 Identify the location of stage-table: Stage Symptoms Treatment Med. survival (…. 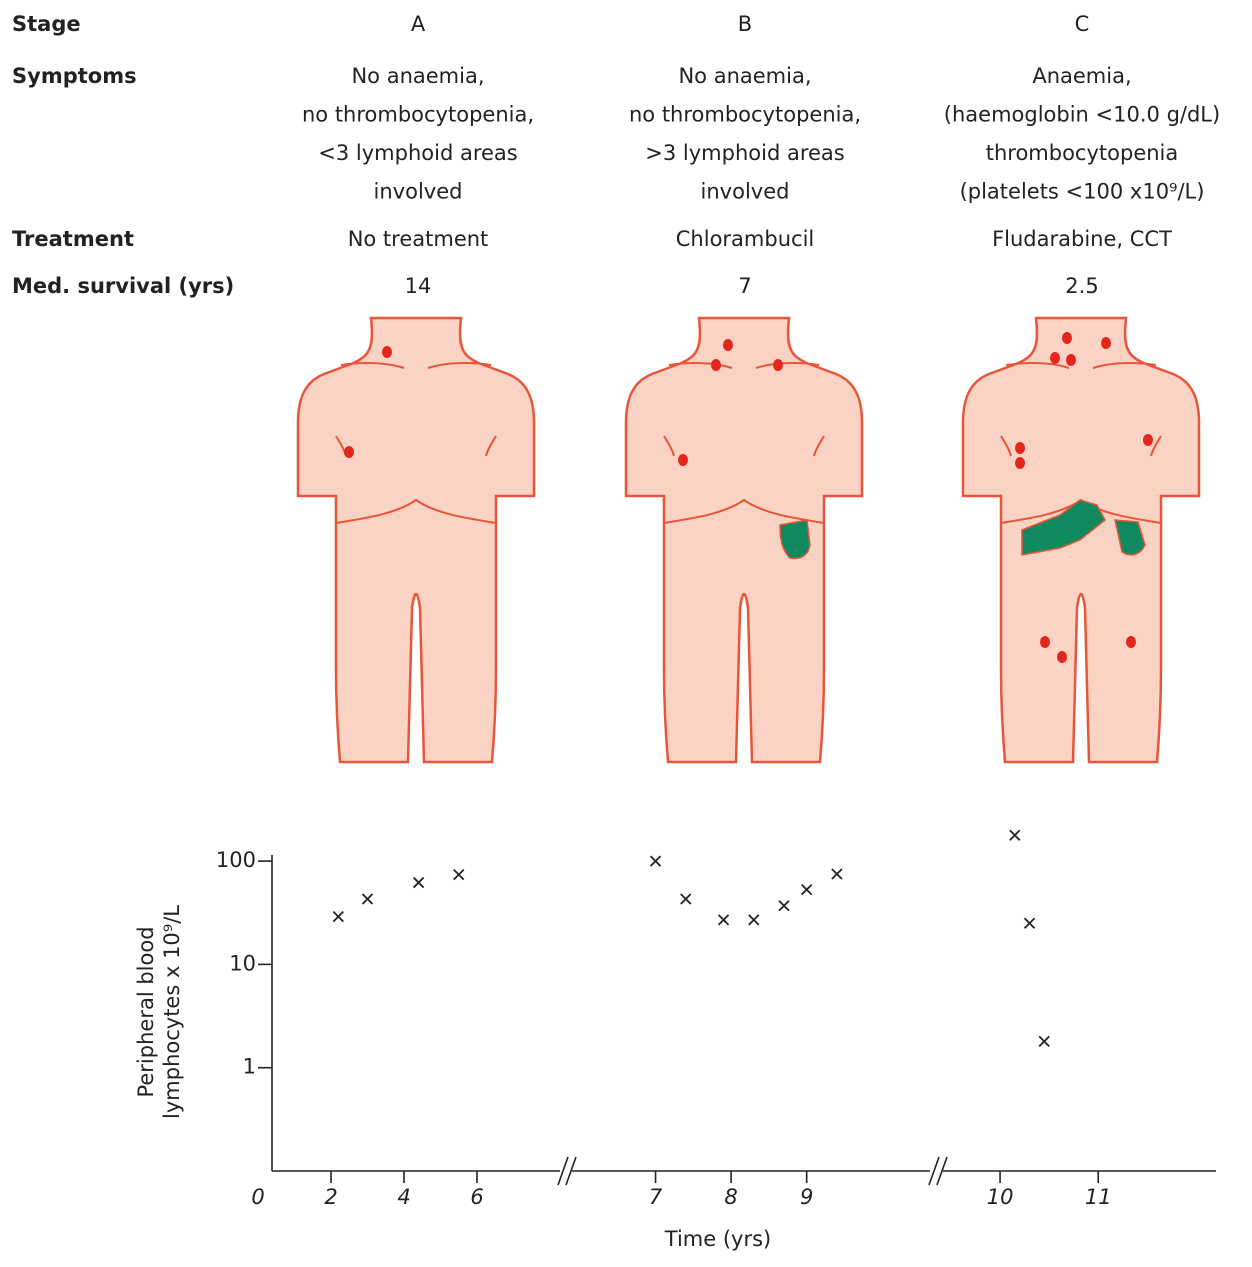
(123, 155).